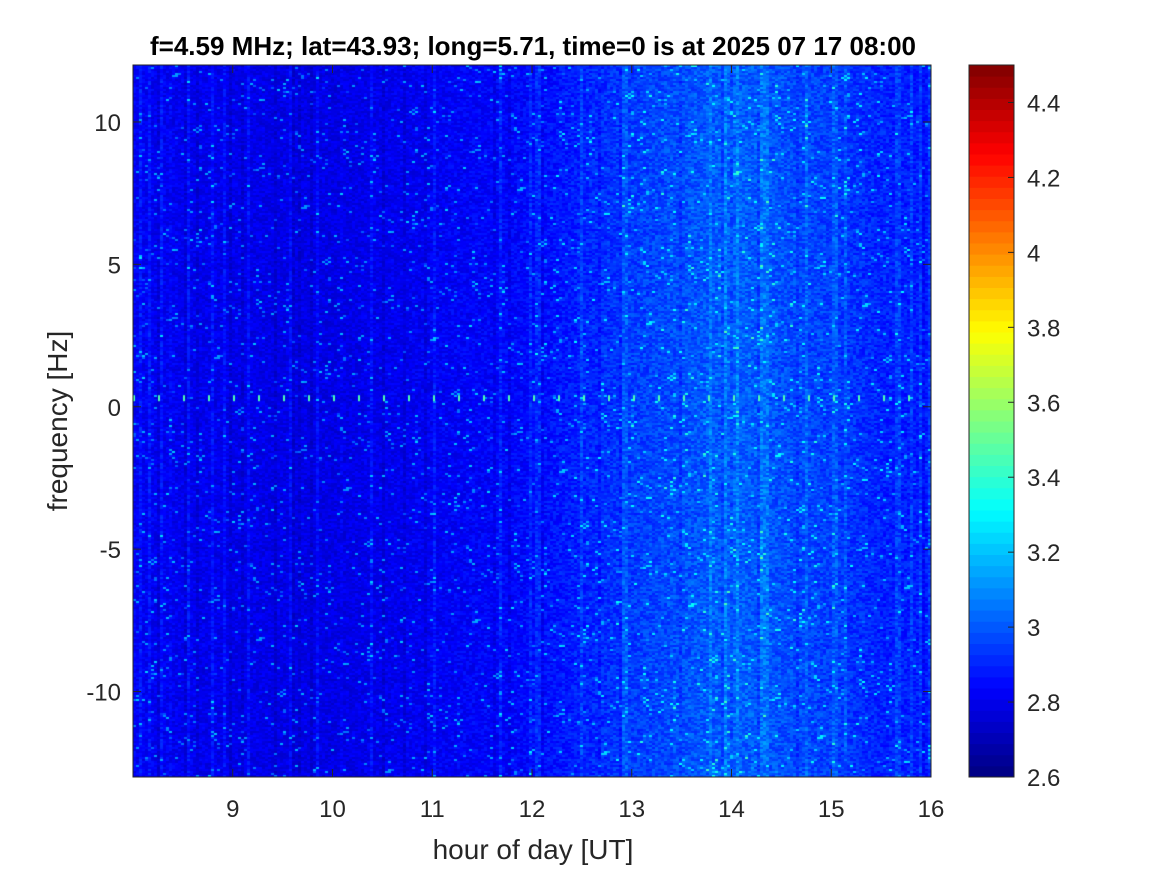 The width and height of the screenshot is (1167, 875). Describe the element at coordinates (631, 809) in the screenshot. I see `x-tick-label: 13` at that location.